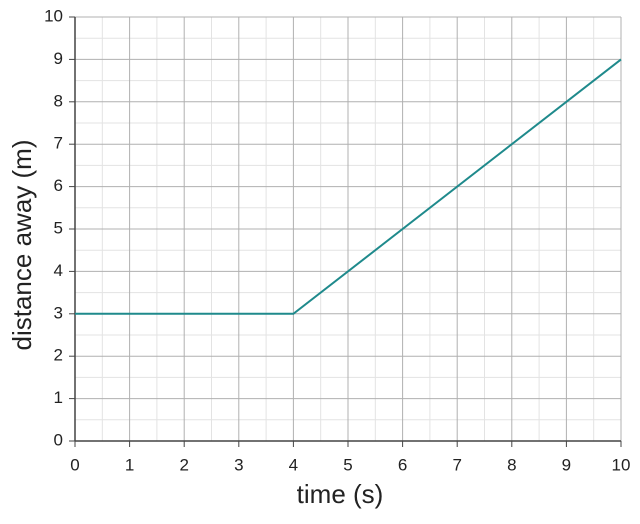 The image size is (640, 524). What do you see at coordinates (58, 355) in the screenshot?
I see `y-tick-label: 2` at bounding box center [58, 355].